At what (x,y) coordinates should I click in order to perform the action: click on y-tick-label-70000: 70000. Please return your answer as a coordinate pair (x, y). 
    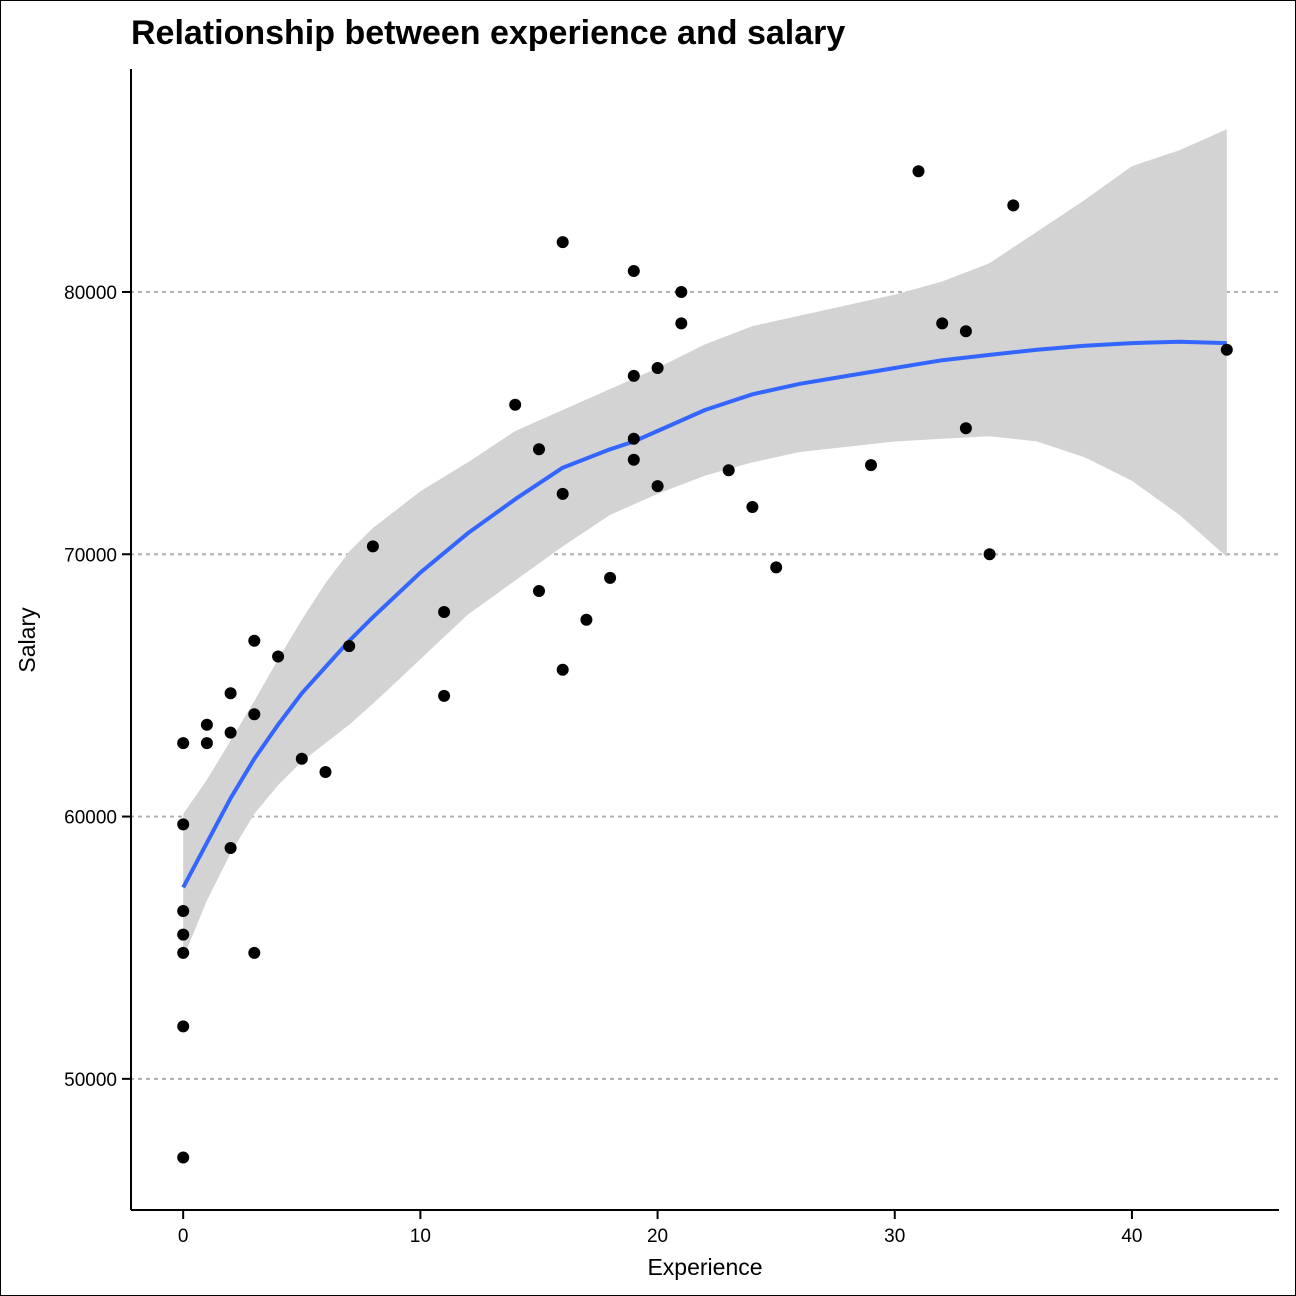
    Looking at the image, I should click on (90, 555).